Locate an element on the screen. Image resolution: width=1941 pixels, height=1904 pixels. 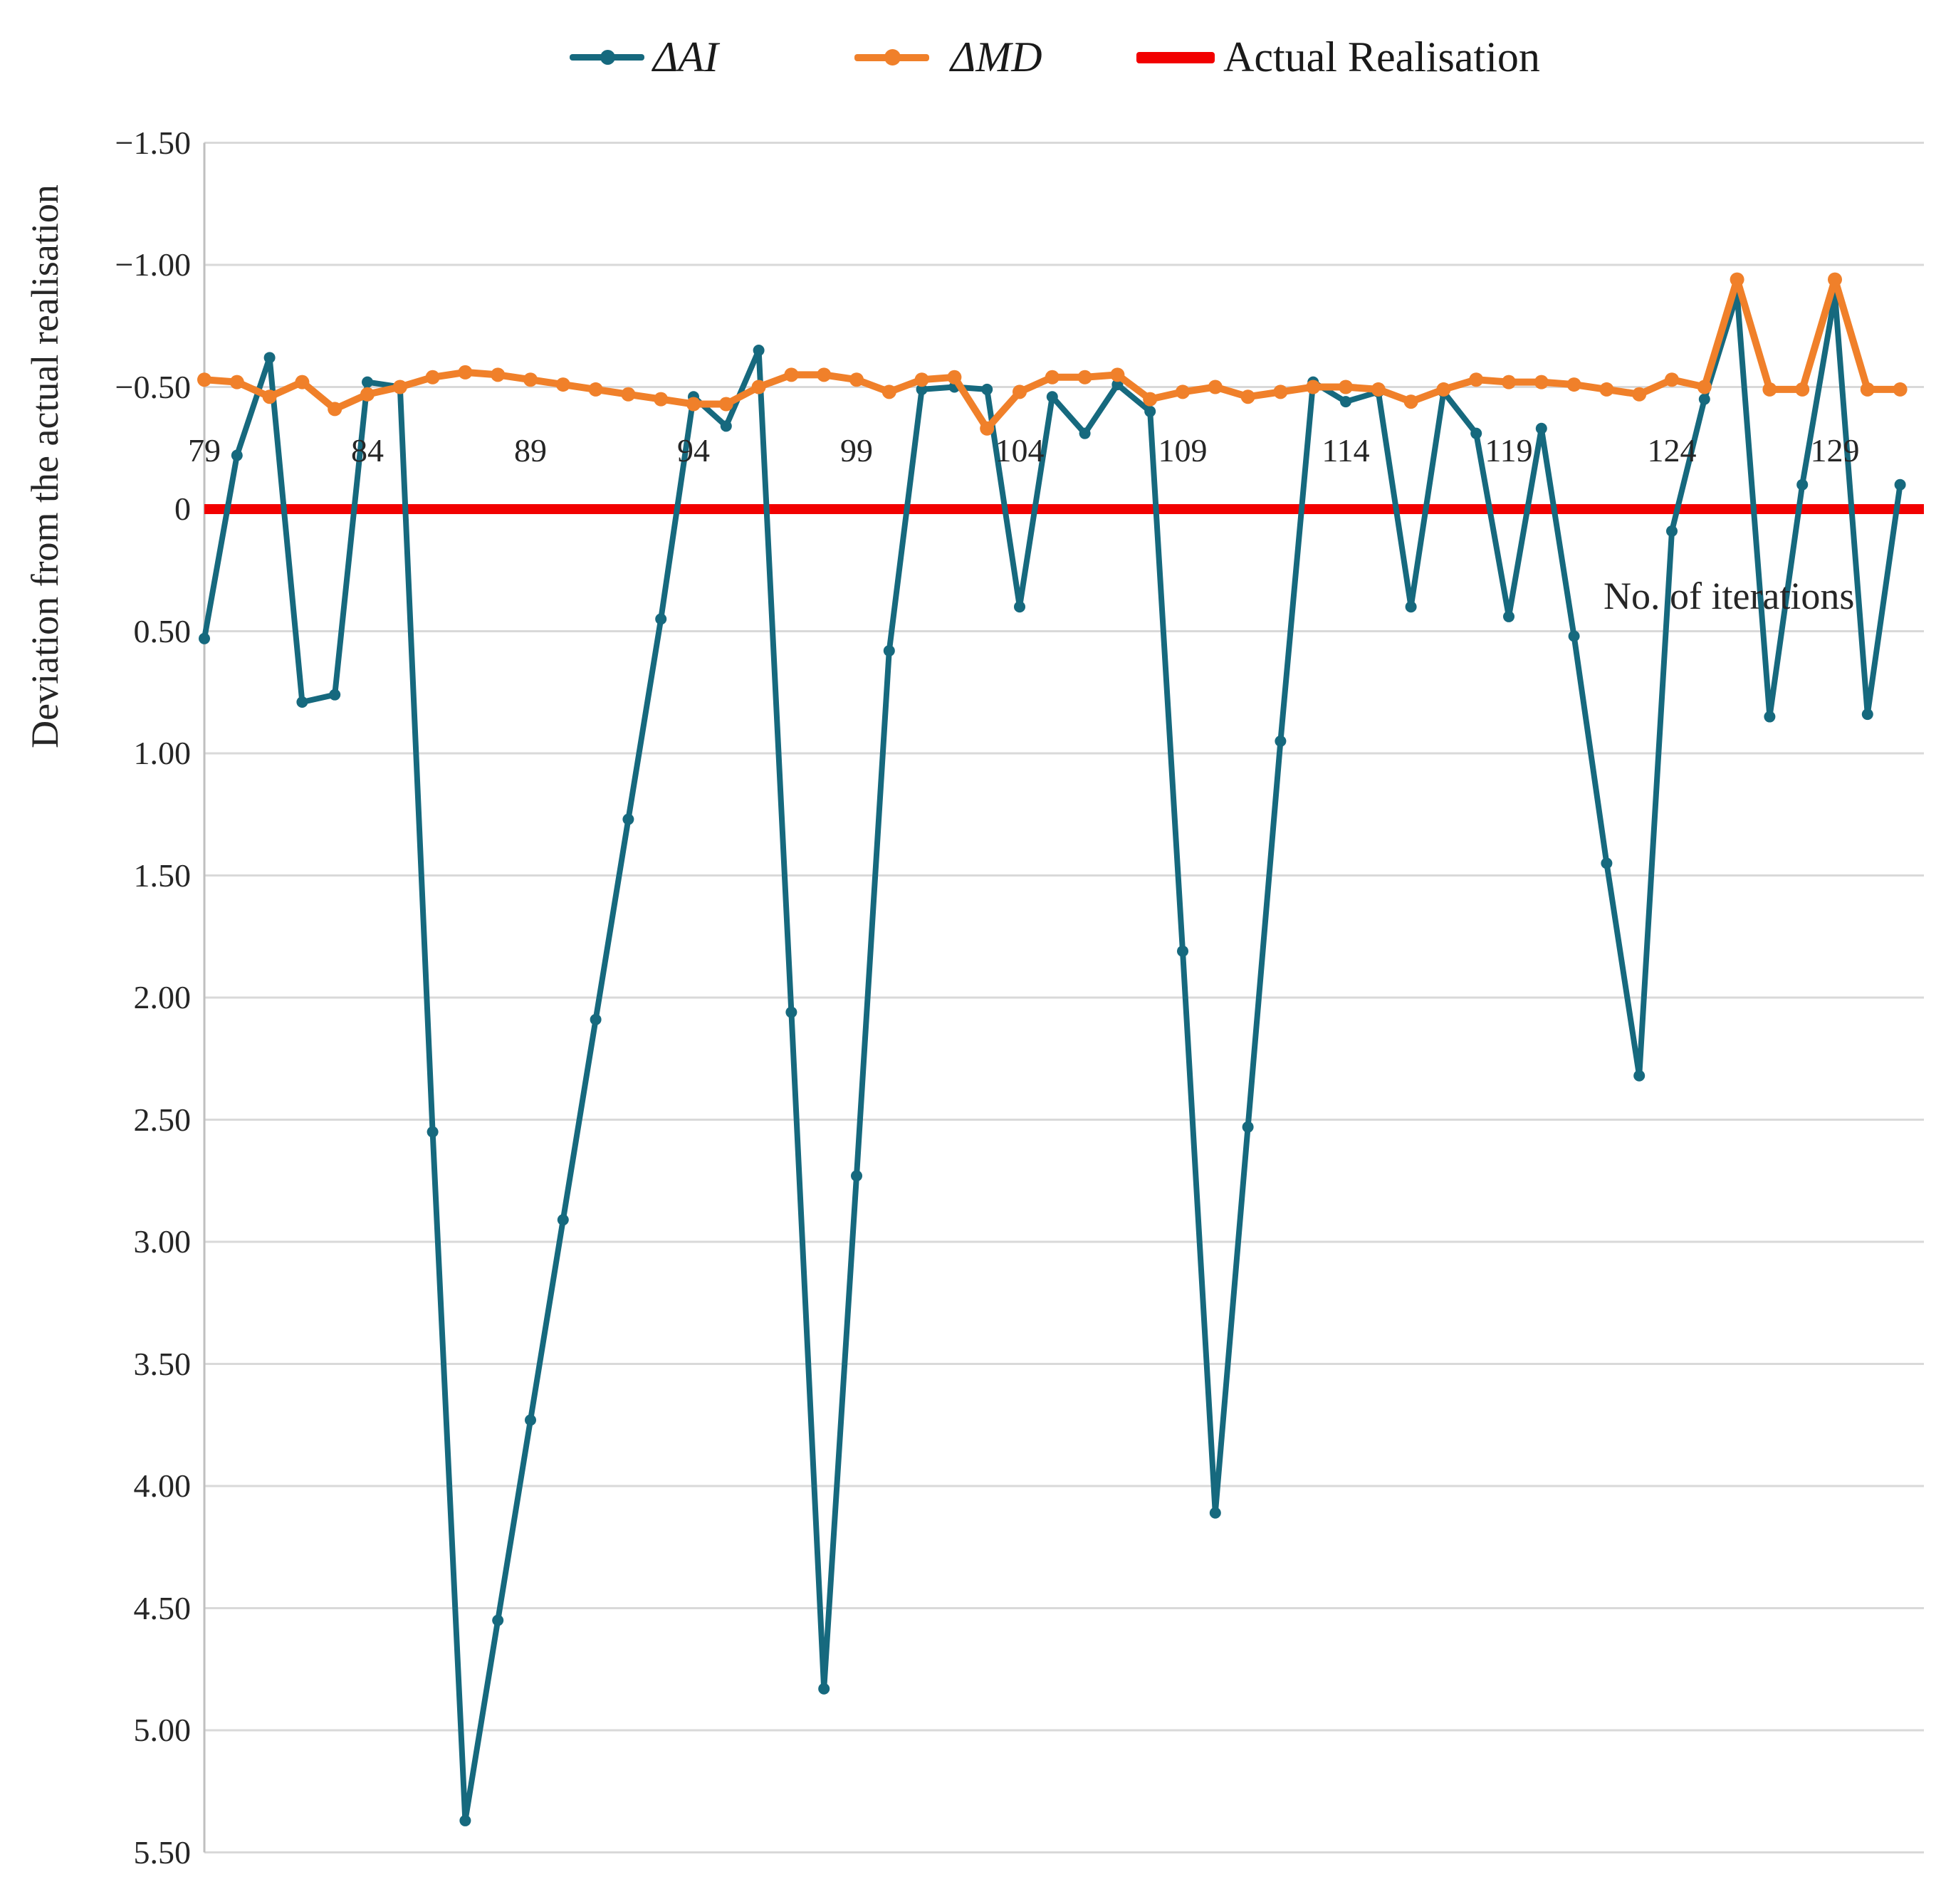
y-tick-label: 3.00 is located at coordinates (162, 1241).